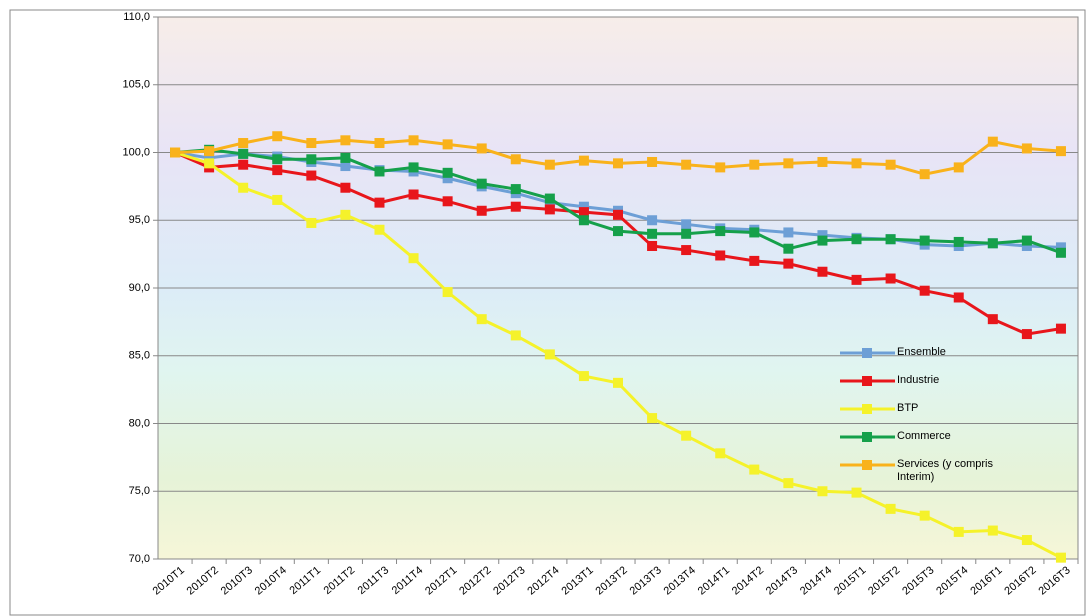 The width and height of the screenshot is (1089, 616). I want to click on x-tick-label: 2016T2, so click(1020, 580).